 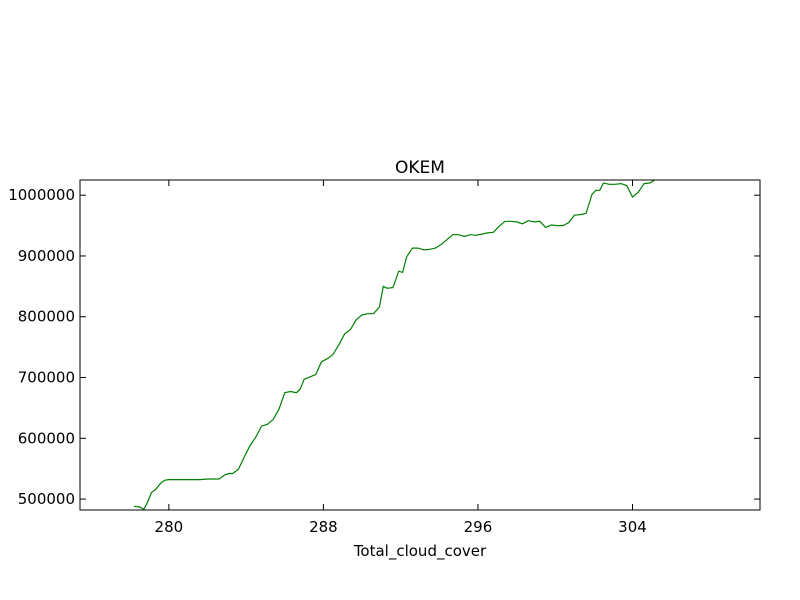 I want to click on x-tick-label: 296, so click(x=478, y=527).